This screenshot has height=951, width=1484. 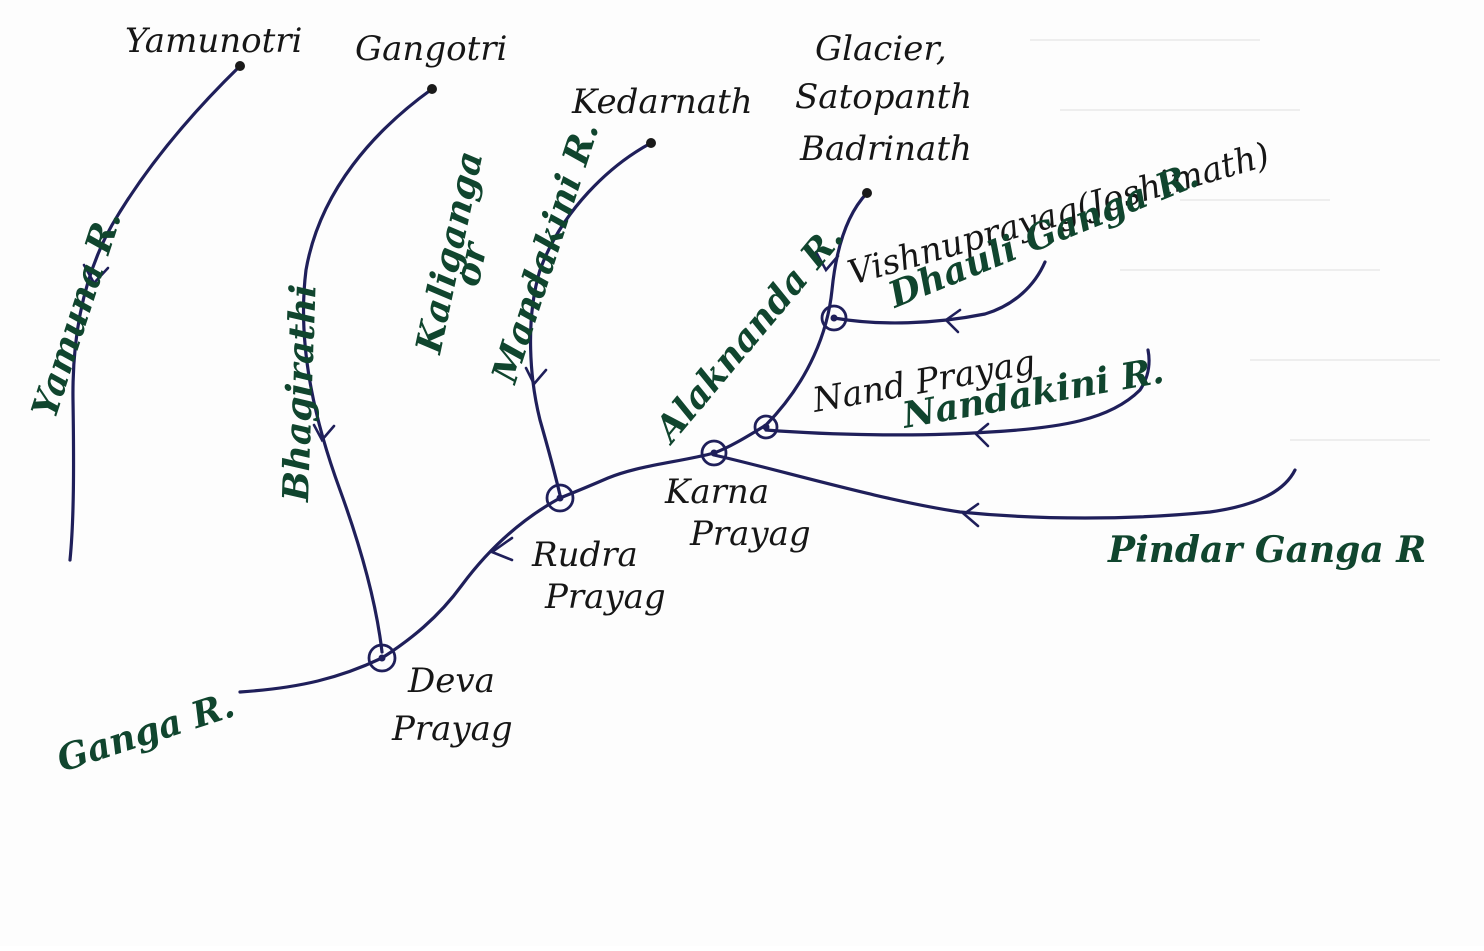 I want to click on rudra-prayag-confluence, so click(x=560, y=498).